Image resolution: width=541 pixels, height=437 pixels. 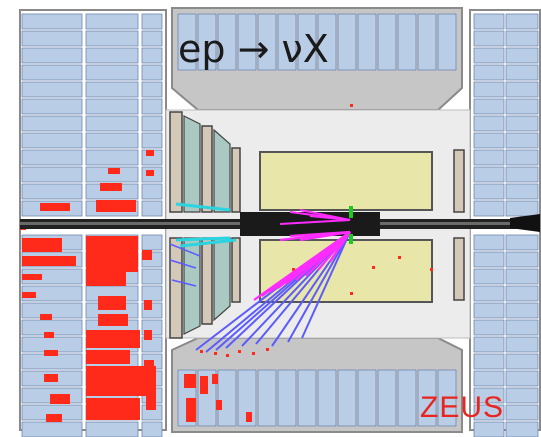 I want to click on forward-coils, so click(x=459, y=225).